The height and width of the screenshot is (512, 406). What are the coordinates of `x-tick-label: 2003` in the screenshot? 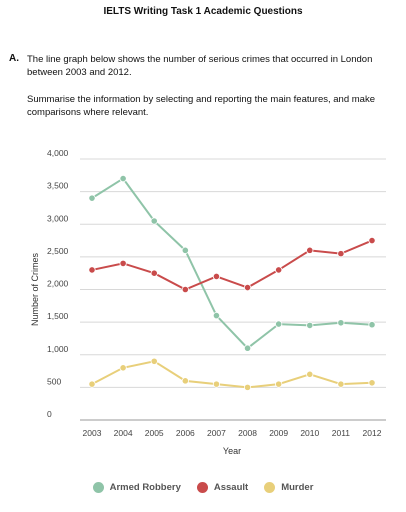 It's located at (92, 433).